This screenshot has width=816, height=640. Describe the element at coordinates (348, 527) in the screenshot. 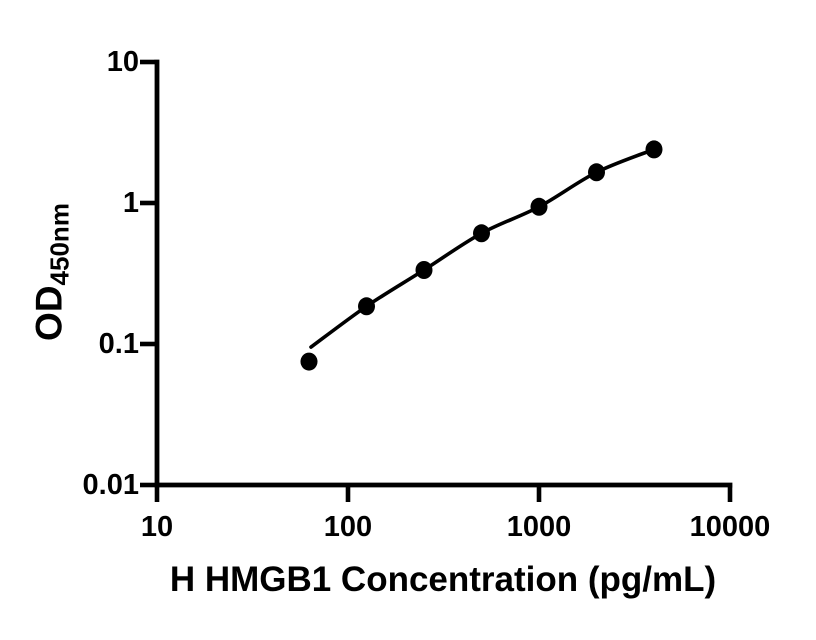

I see `x-tick-label: 100` at that location.